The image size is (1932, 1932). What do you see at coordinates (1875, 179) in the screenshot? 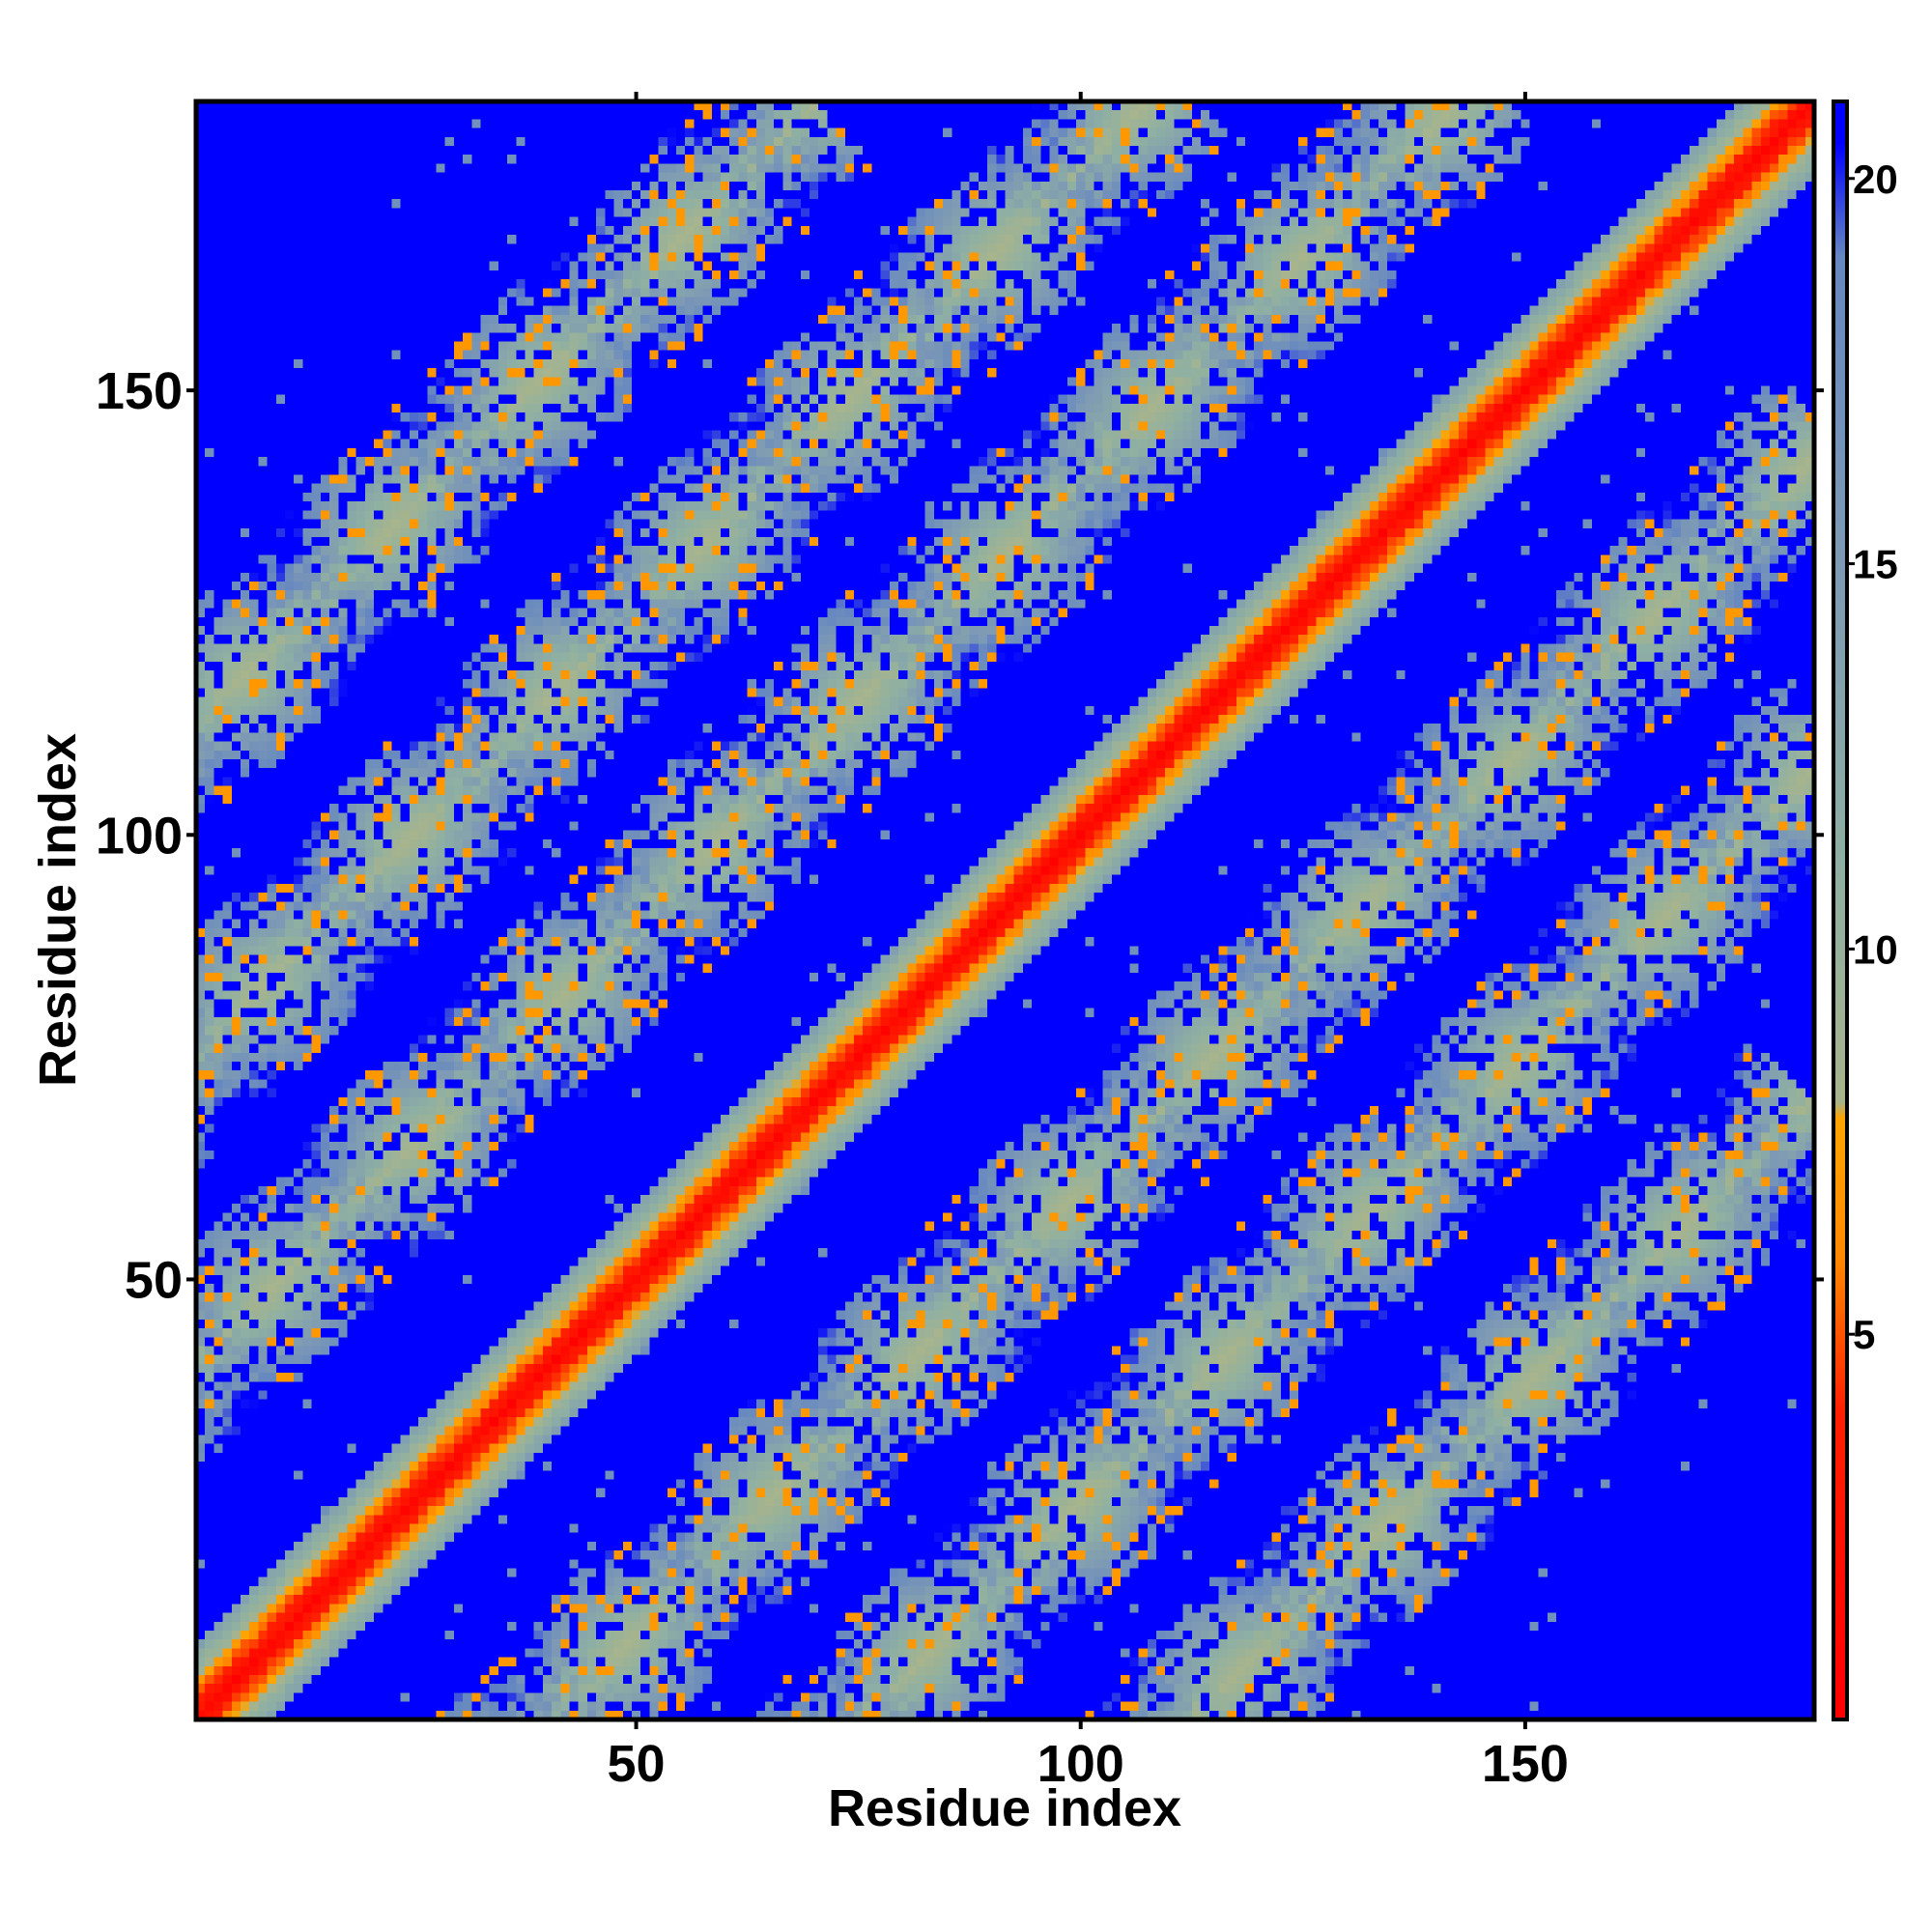
I see `colorbar-tick-label-3: 20` at bounding box center [1875, 179].